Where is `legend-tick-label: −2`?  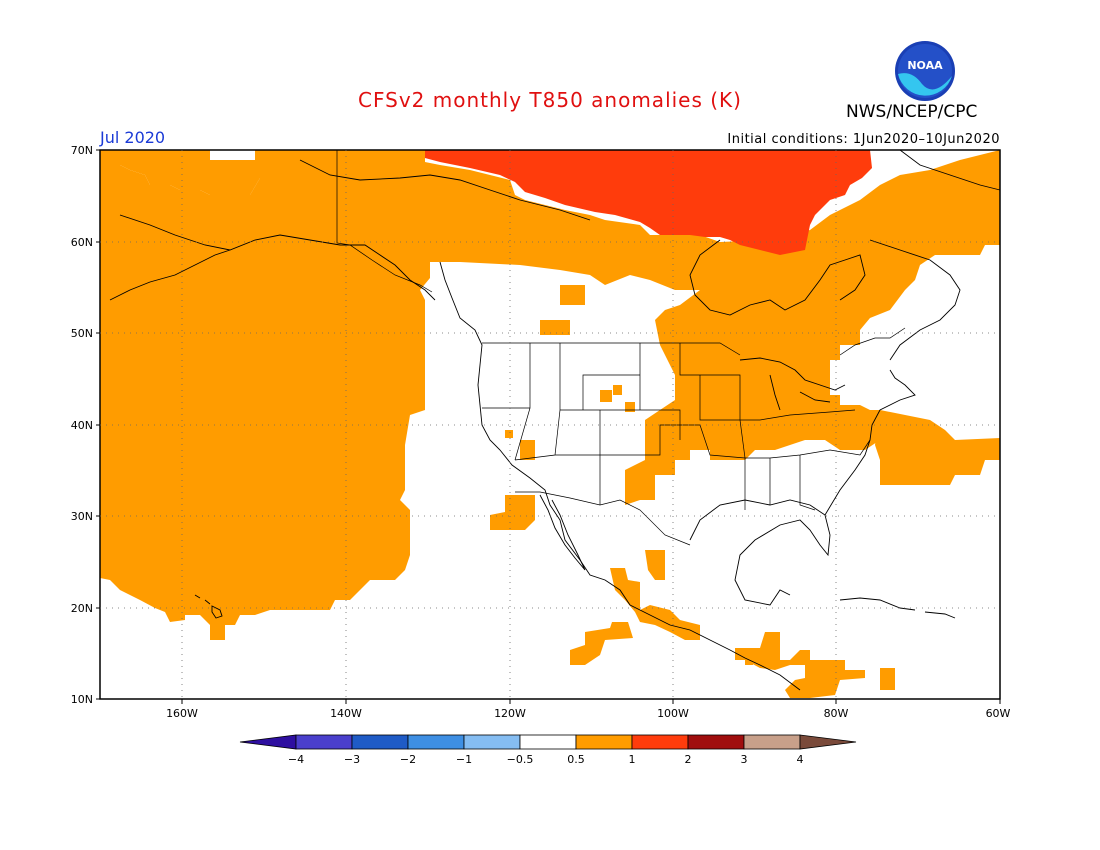 legend-tick-label: −2 is located at coordinates (408, 759).